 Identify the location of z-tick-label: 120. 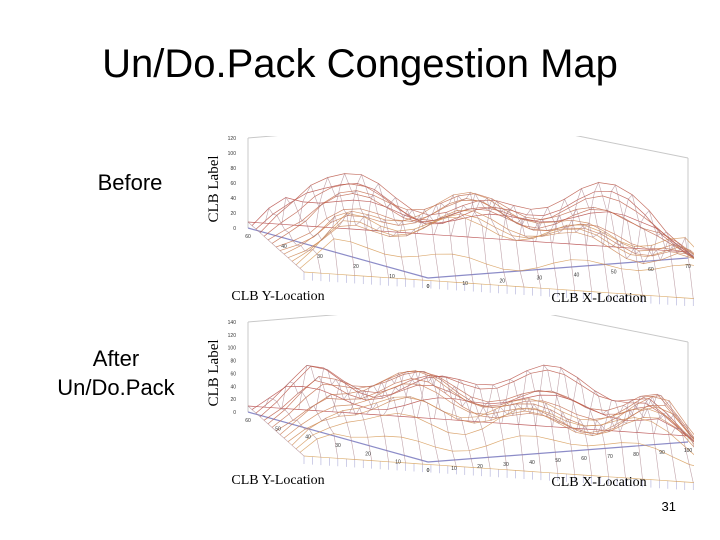
(232, 336).